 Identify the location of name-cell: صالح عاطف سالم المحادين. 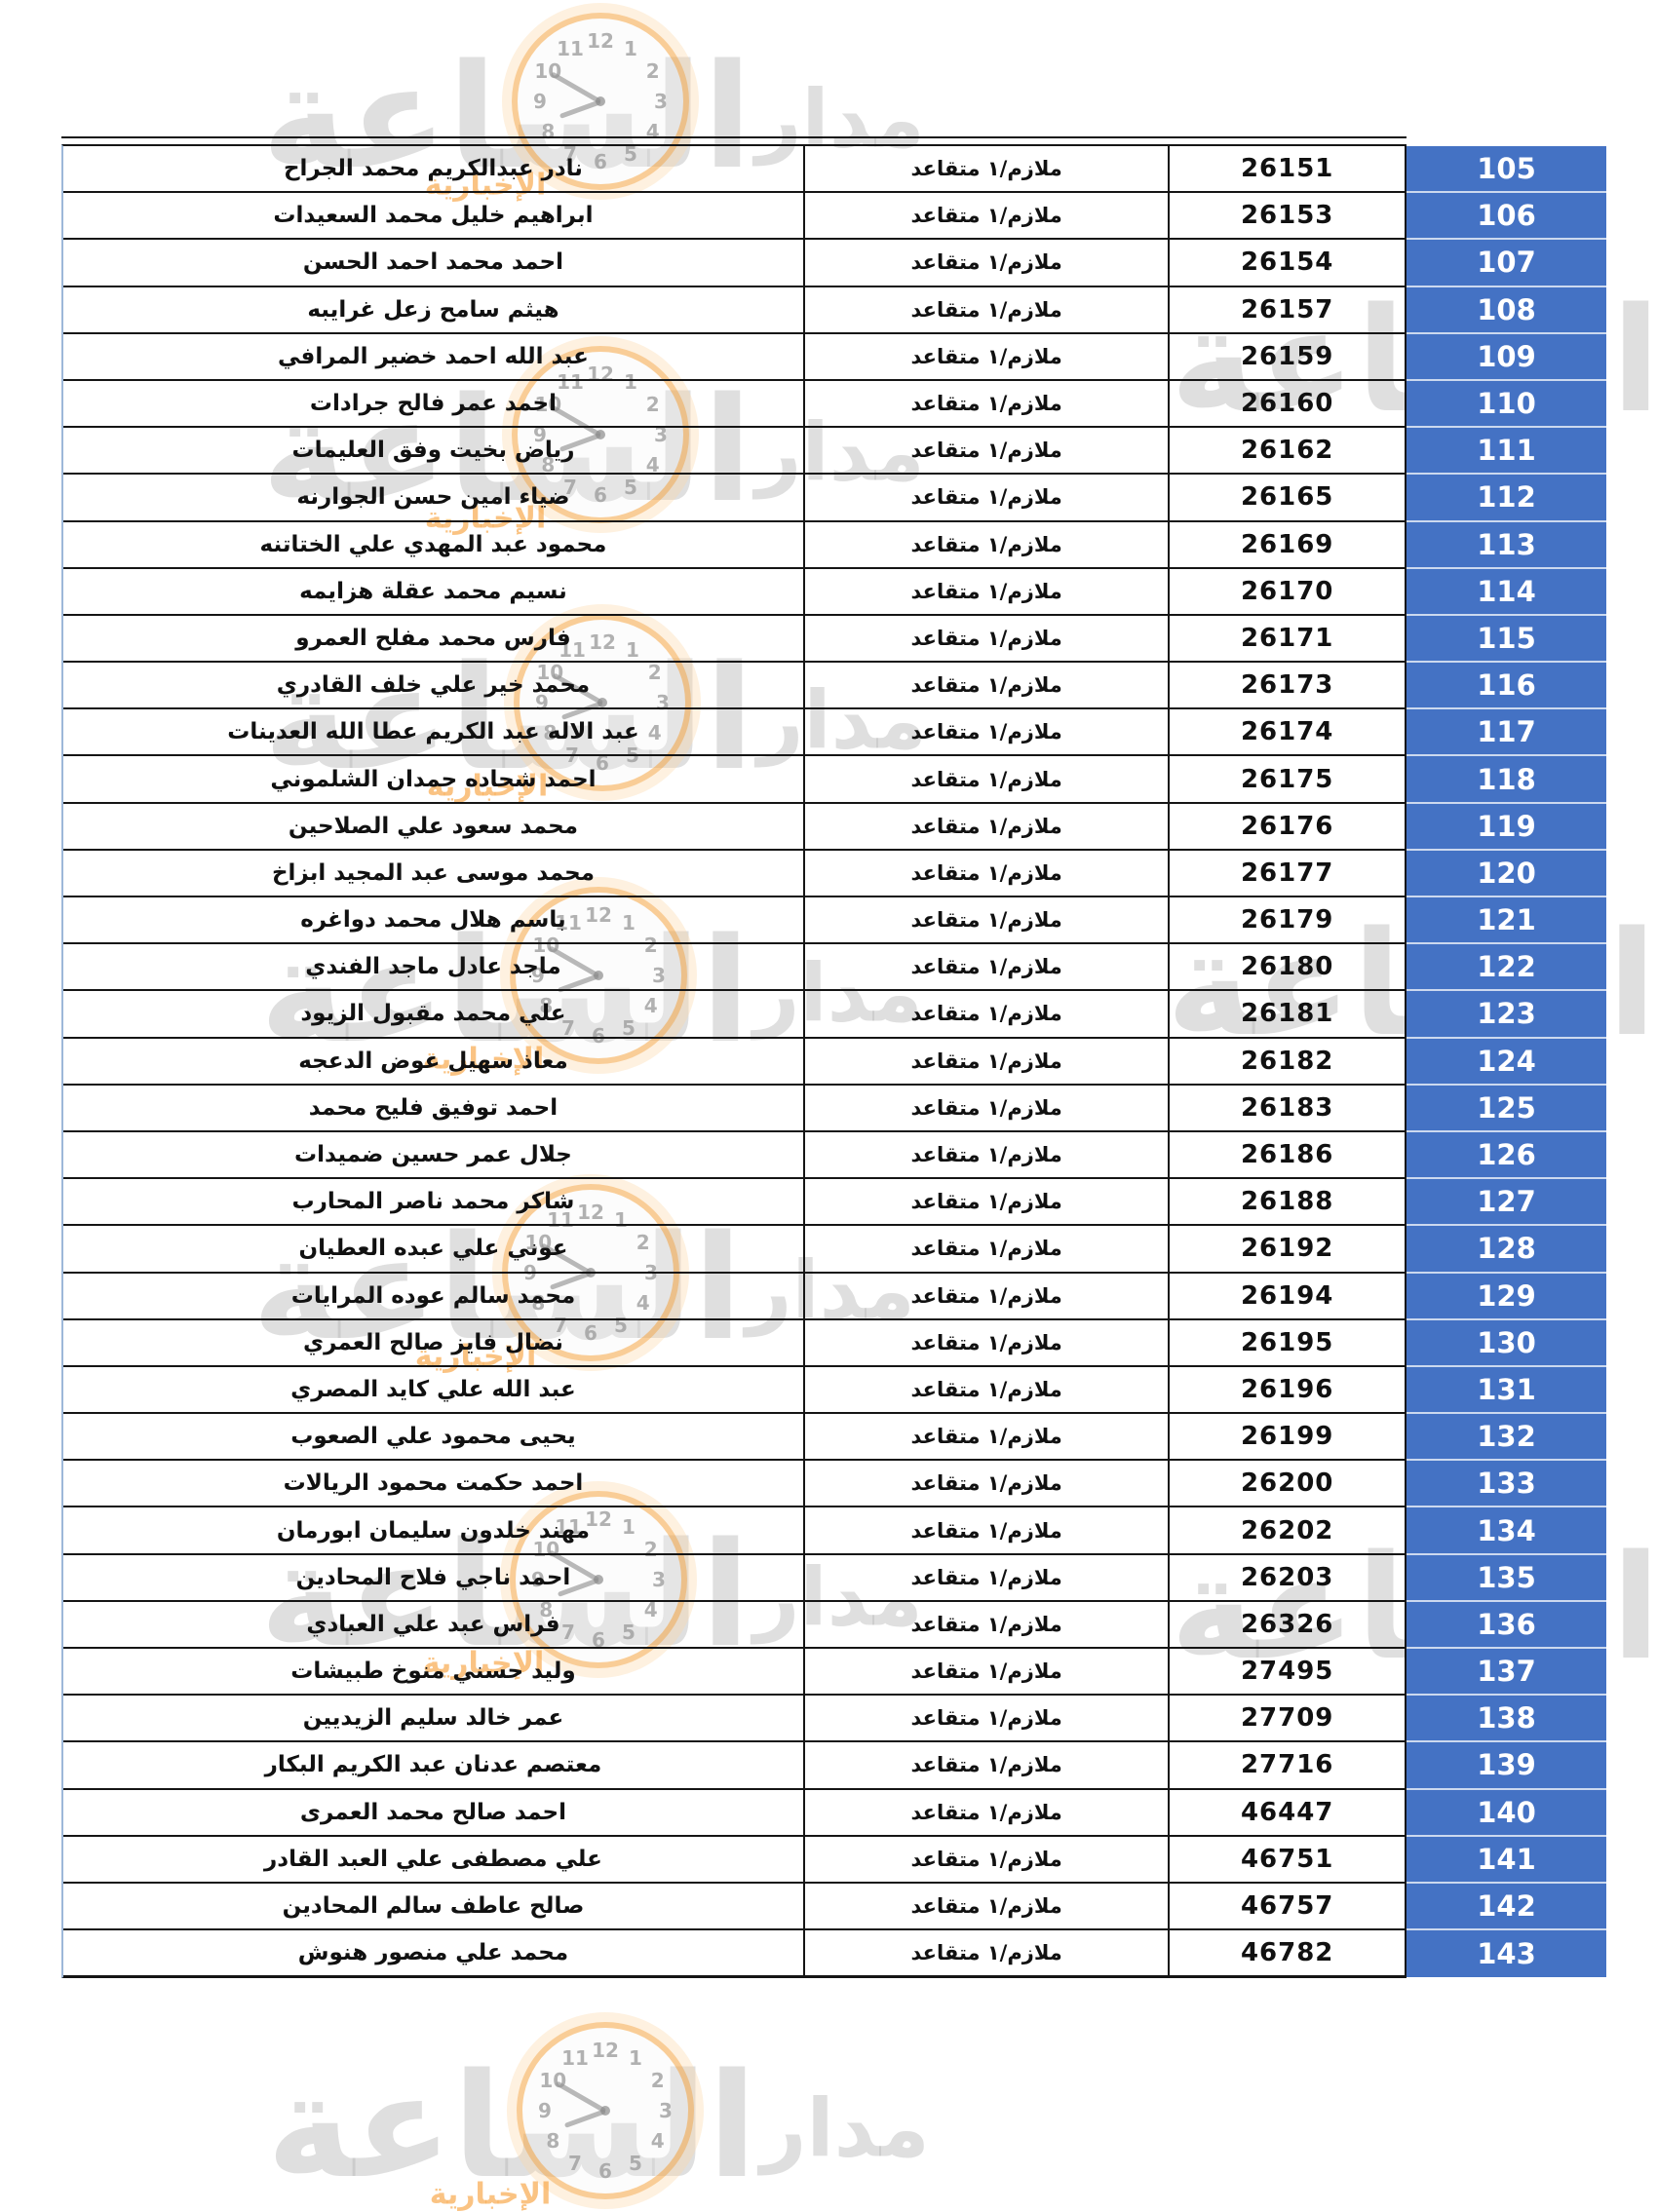
(434, 1906).